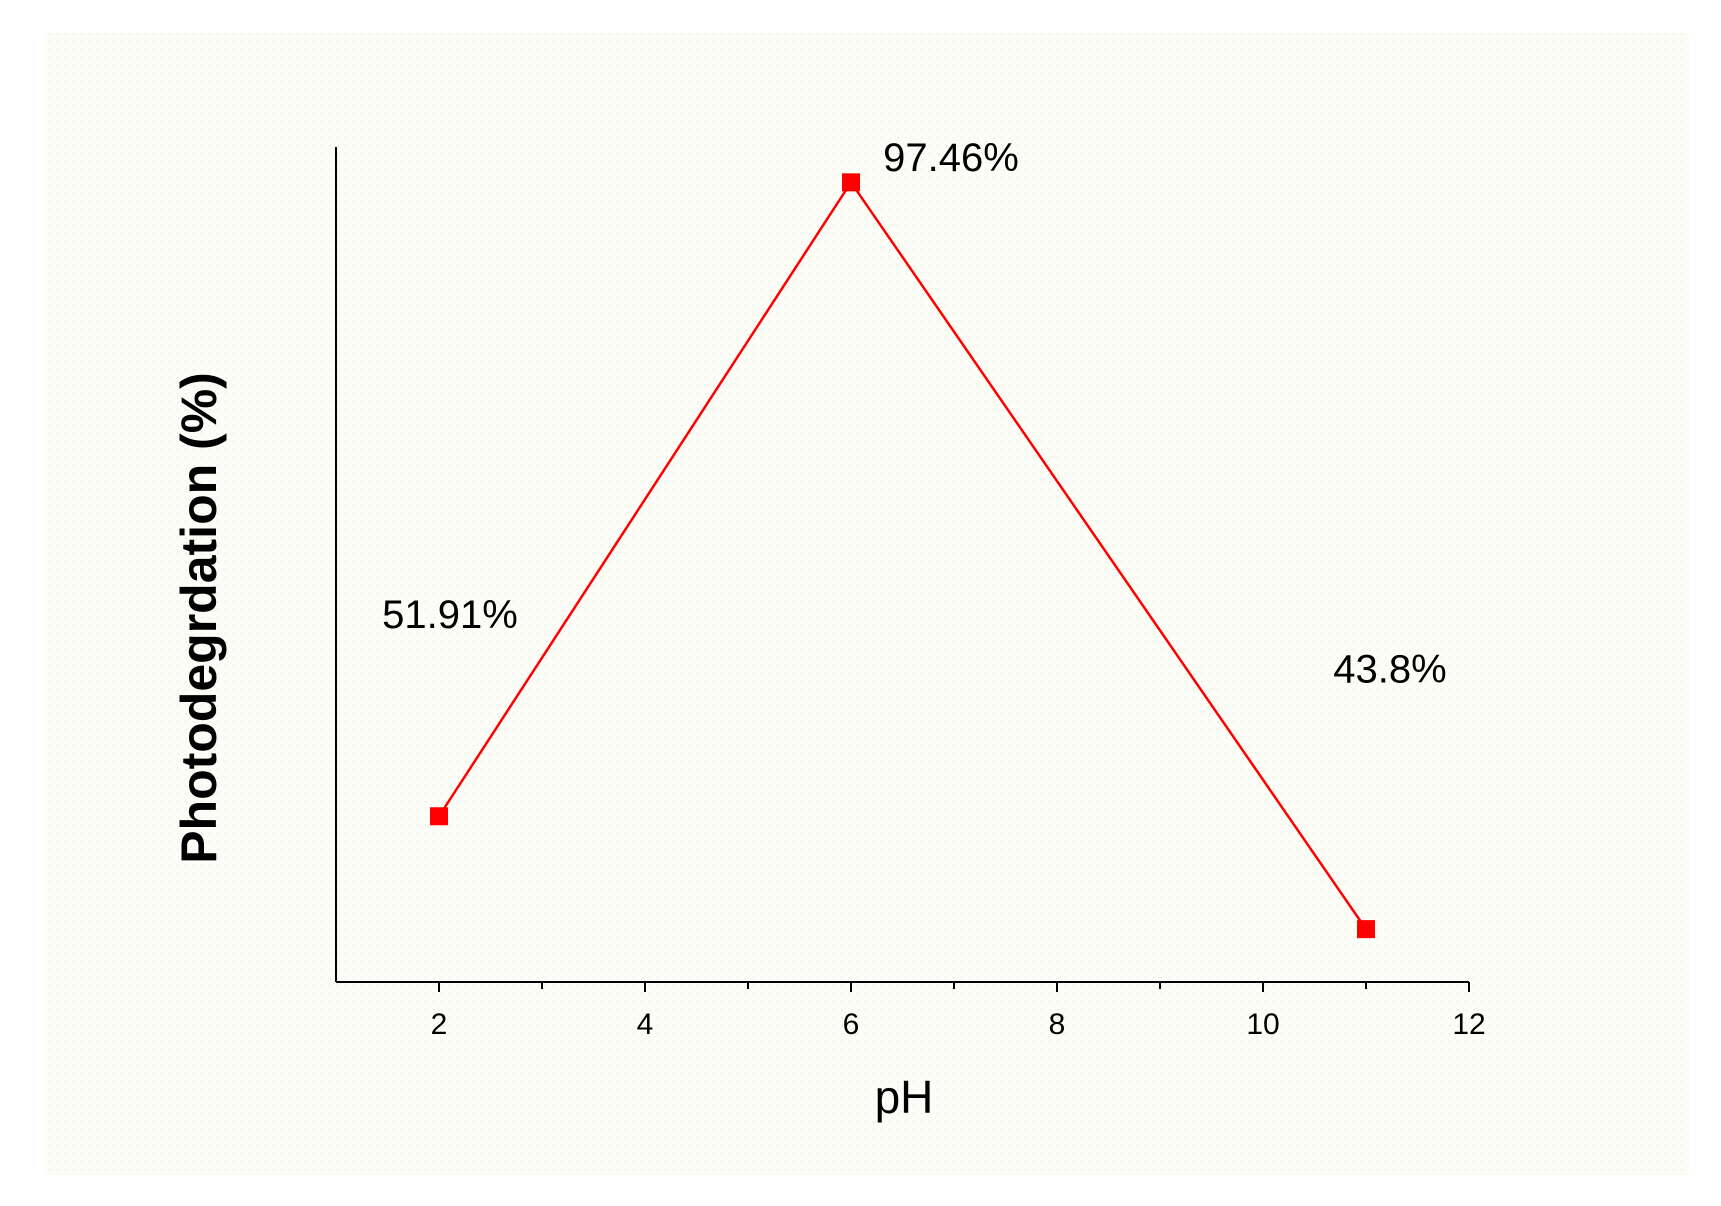 This screenshot has height=1206, width=1721. What do you see at coordinates (1262, 1024) in the screenshot?
I see `x-tick-label: 10` at bounding box center [1262, 1024].